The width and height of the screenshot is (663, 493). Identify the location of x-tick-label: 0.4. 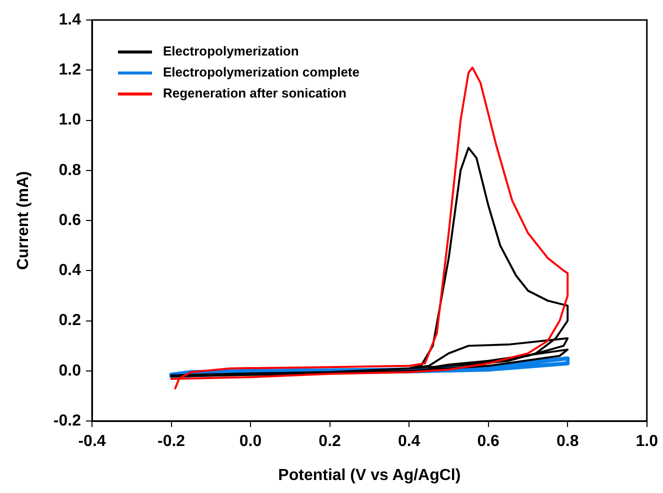
(409, 441).